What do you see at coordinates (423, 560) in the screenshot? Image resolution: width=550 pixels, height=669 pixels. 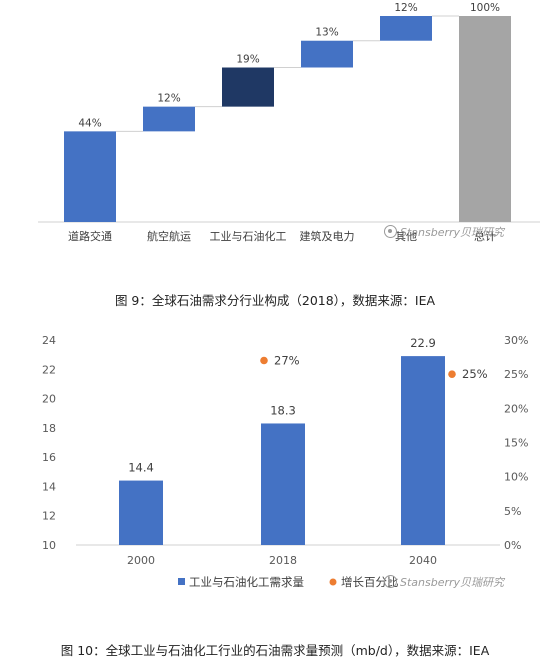 I see `category-label: 2040` at bounding box center [423, 560].